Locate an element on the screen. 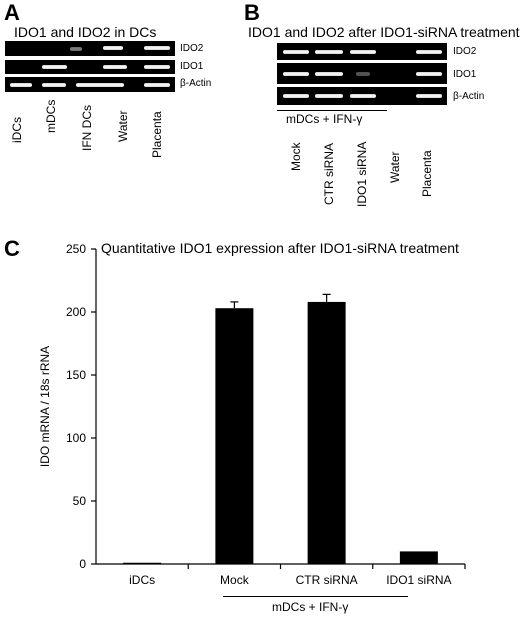  band-a-ido2-mdcs is located at coordinates (76, 49).